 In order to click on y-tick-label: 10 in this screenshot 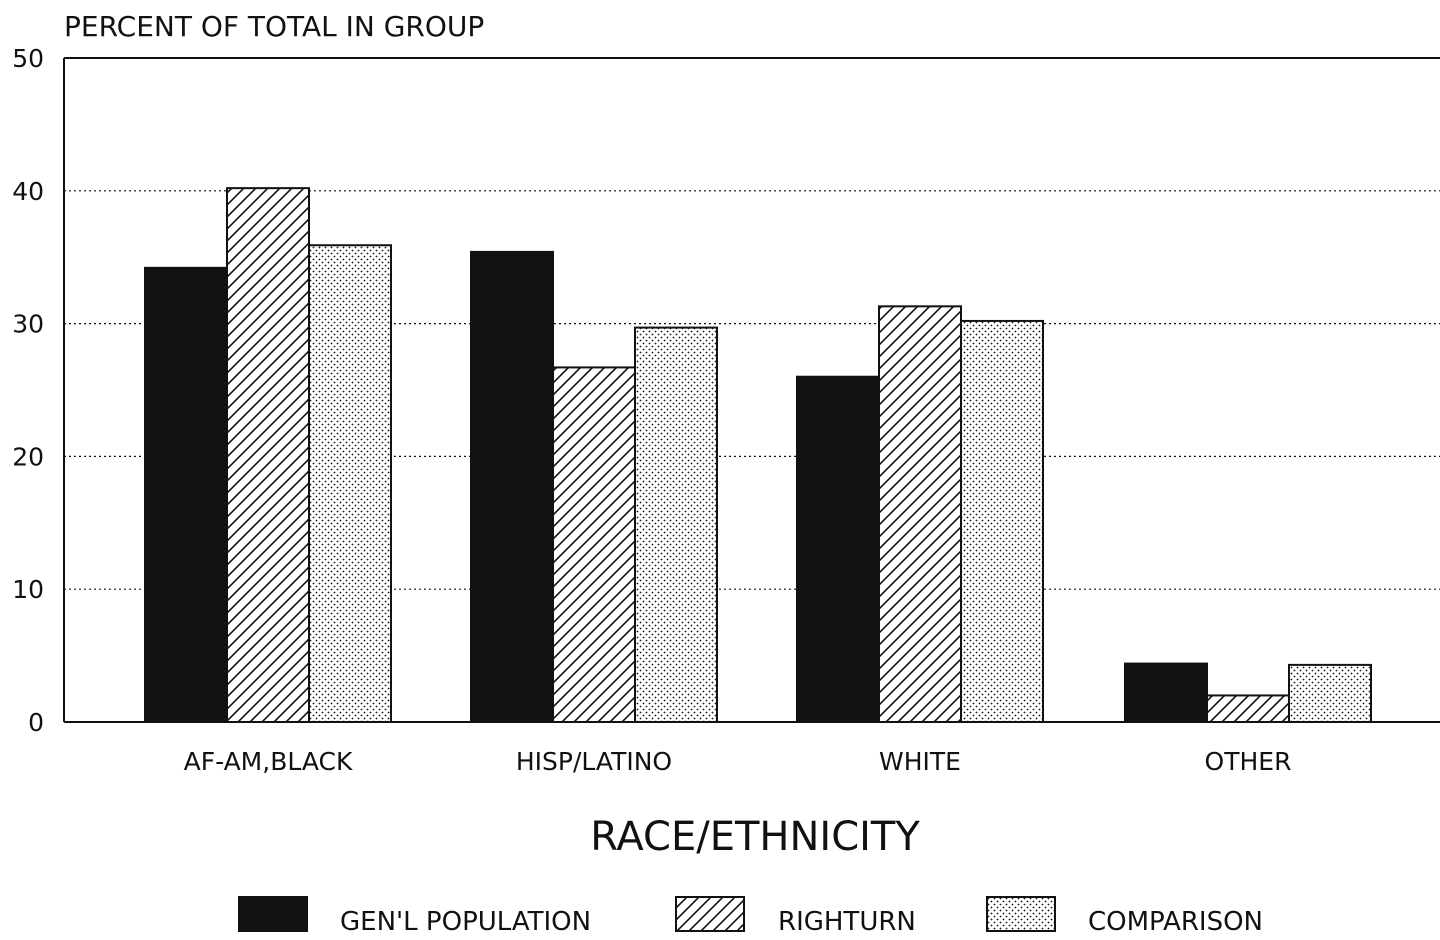, I will do `click(28, 589)`.